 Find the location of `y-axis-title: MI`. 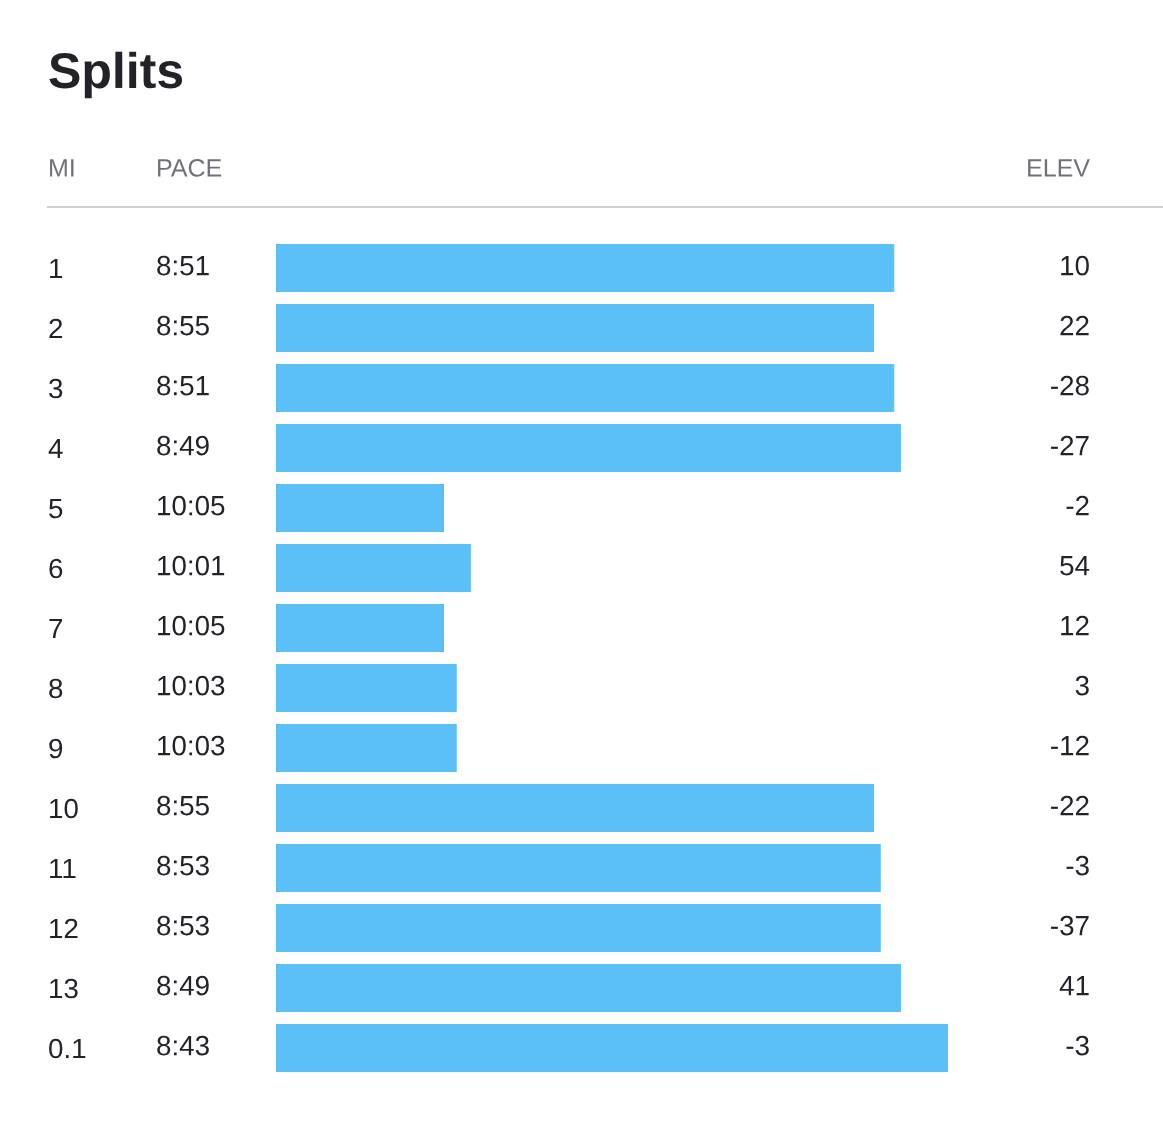

y-axis-title: MI is located at coordinates (62, 168).